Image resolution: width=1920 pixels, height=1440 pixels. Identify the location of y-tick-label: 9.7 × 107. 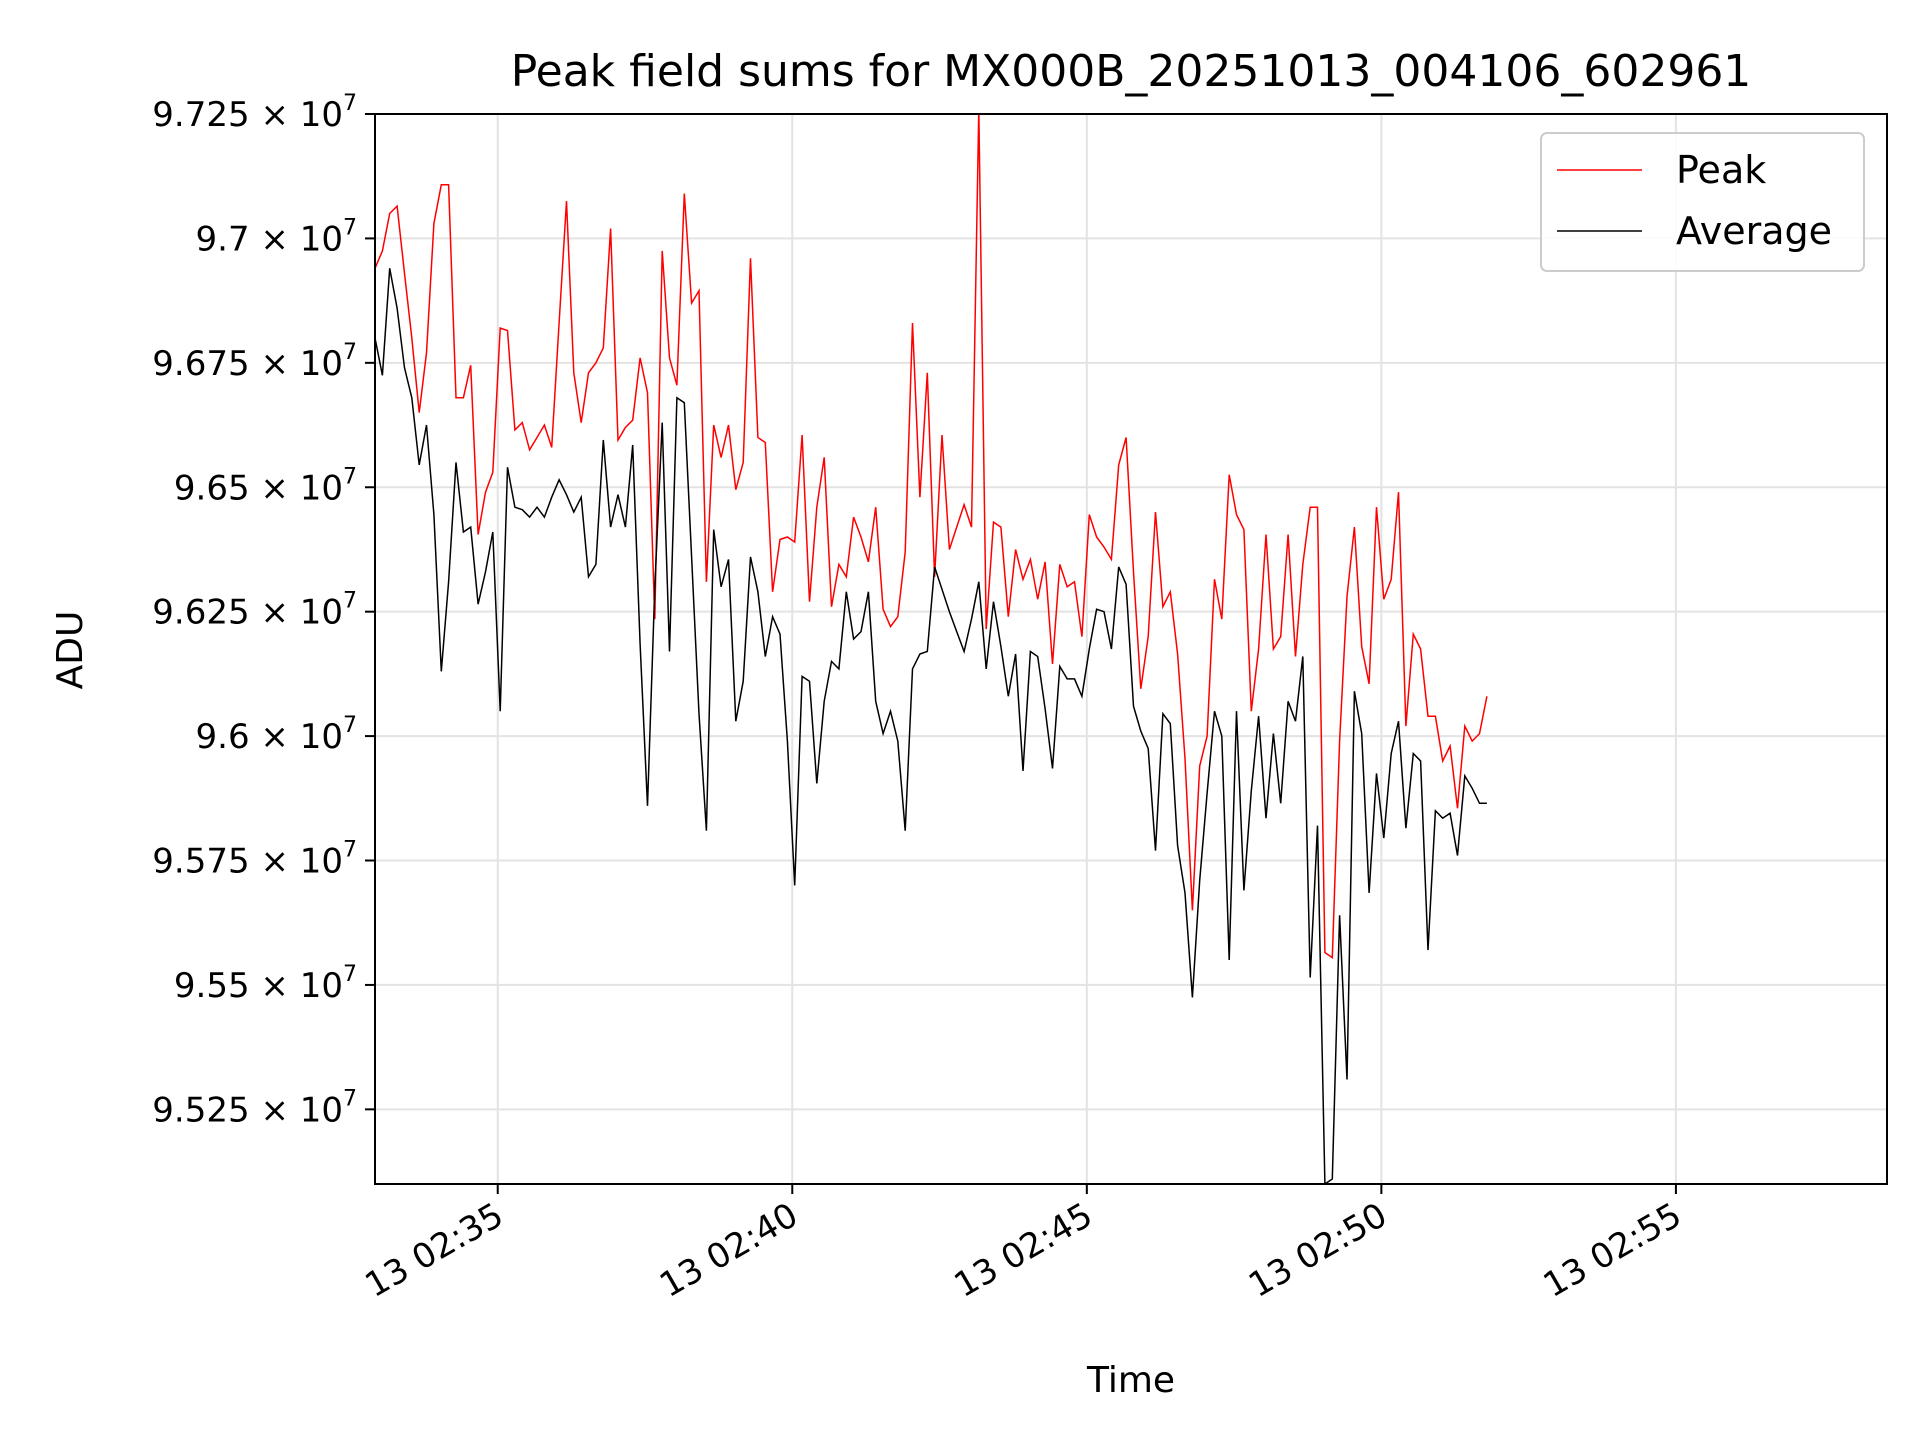
(276, 237).